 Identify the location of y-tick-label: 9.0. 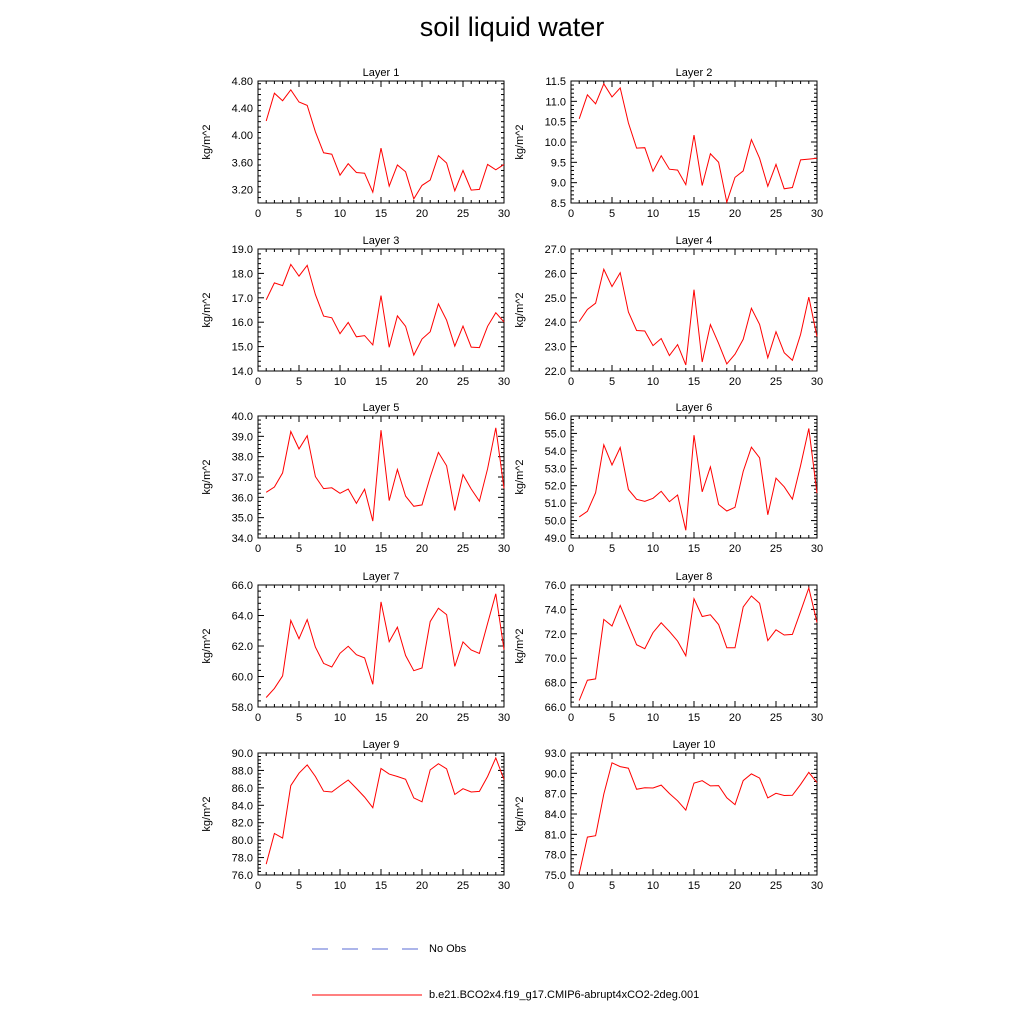
(558, 184).